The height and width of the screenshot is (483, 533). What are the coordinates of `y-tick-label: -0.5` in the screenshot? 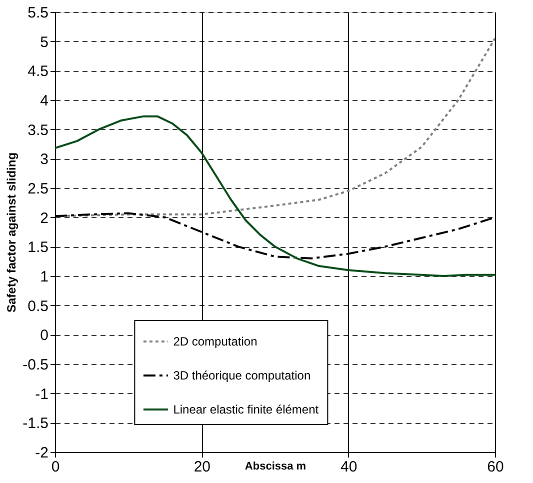 It's located at (35, 365).